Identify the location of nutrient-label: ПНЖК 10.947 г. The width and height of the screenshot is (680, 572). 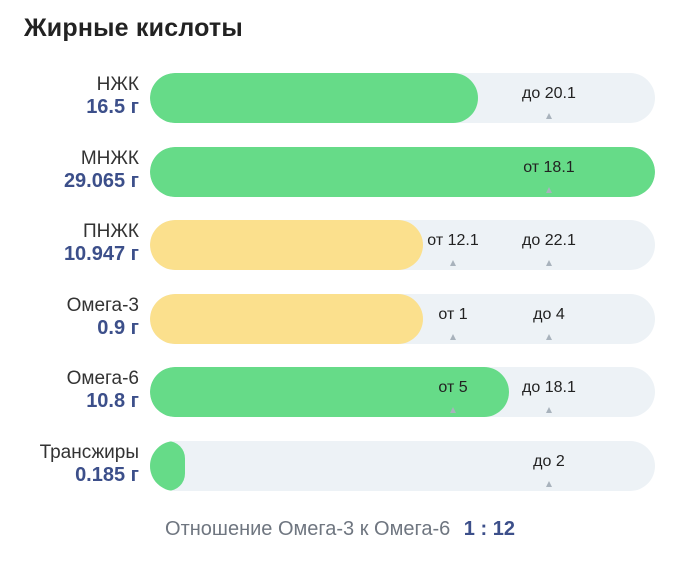
(69, 243).